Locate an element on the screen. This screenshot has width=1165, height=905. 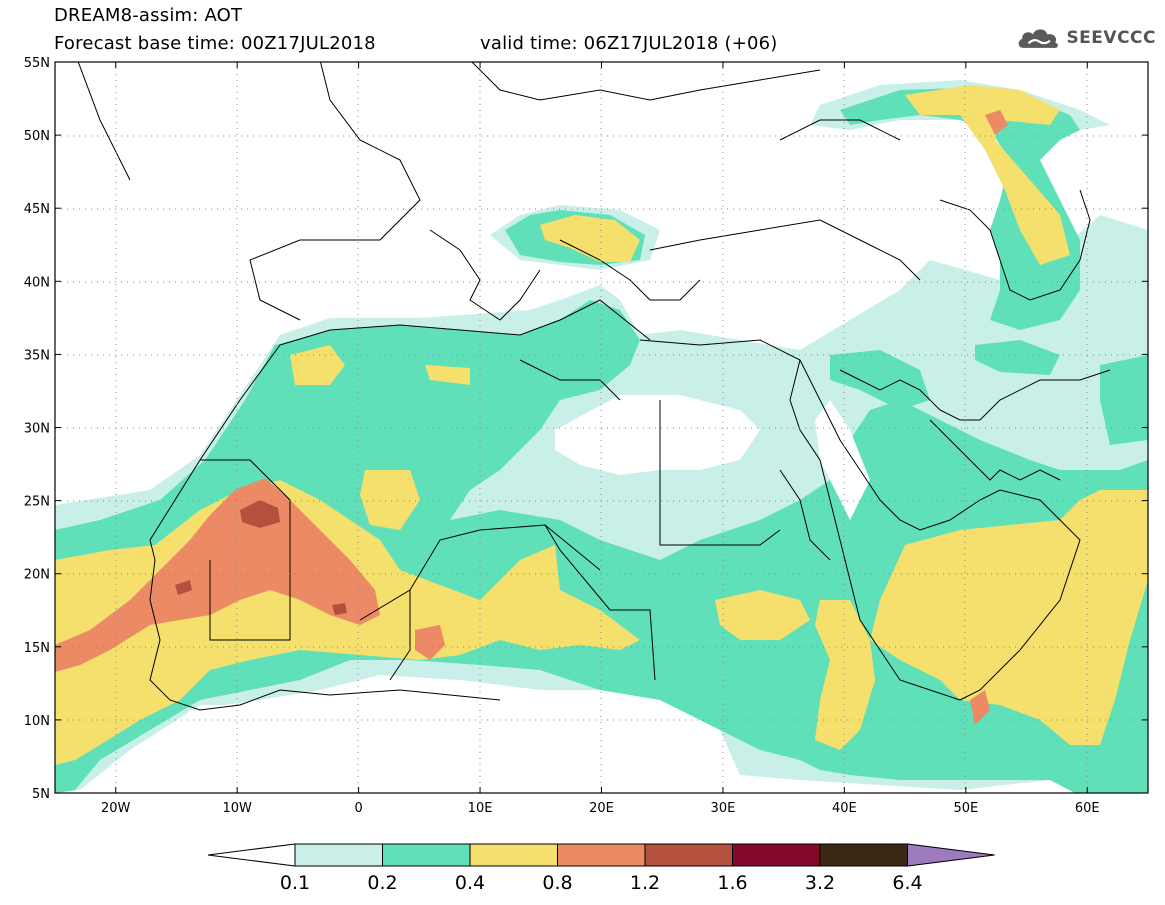
lon-tick-label: 40E is located at coordinates (844, 808).